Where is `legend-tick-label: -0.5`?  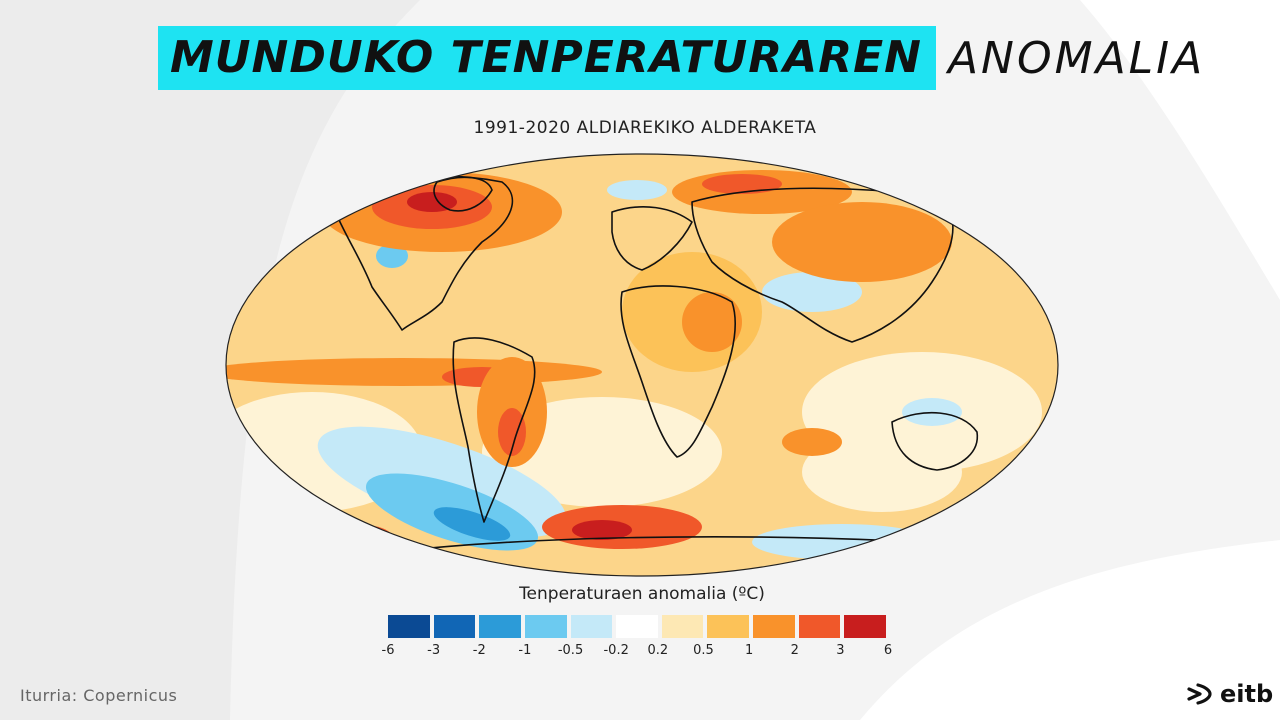
legend-tick-label: -0.5 is located at coordinates (570, 650).